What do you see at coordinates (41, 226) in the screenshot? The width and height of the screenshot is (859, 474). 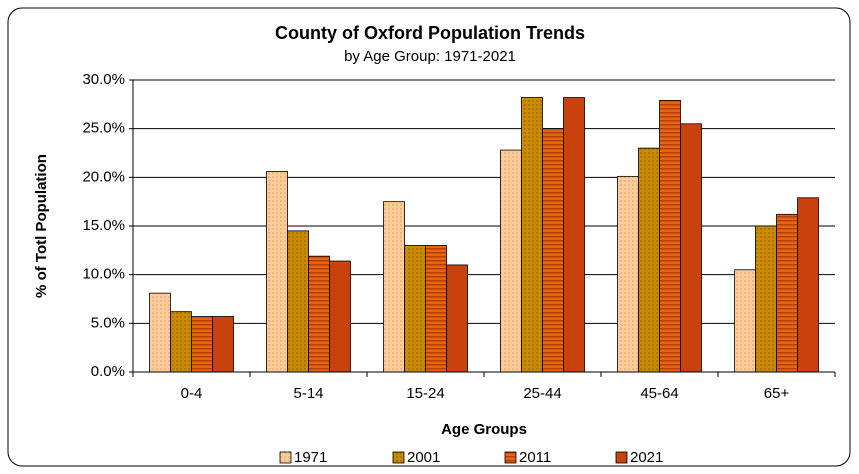 I see `y-axis-label: % of Totl Population` at bounding box center [41, 226].